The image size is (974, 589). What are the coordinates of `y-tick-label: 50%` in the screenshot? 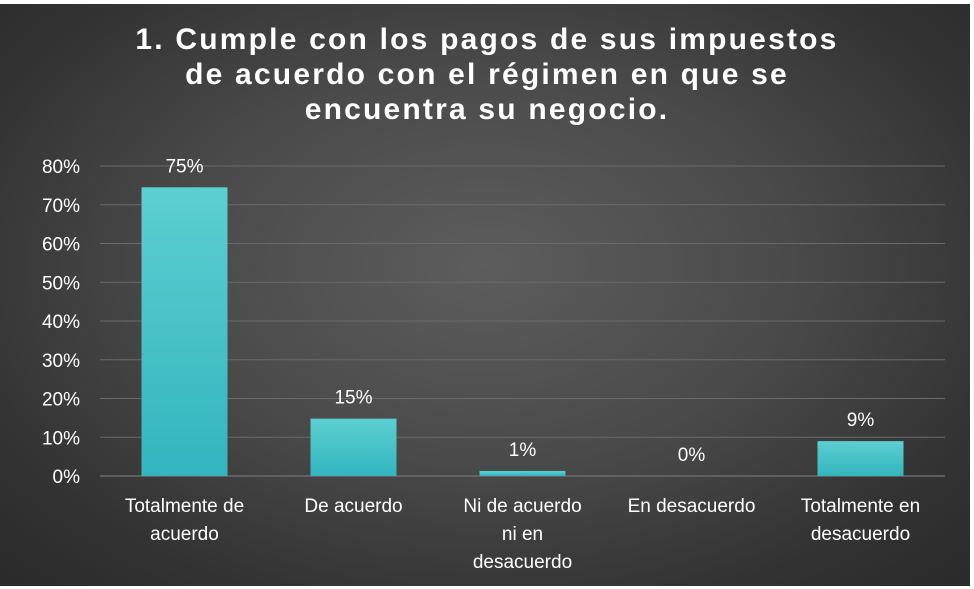 It's located at (61, 283).